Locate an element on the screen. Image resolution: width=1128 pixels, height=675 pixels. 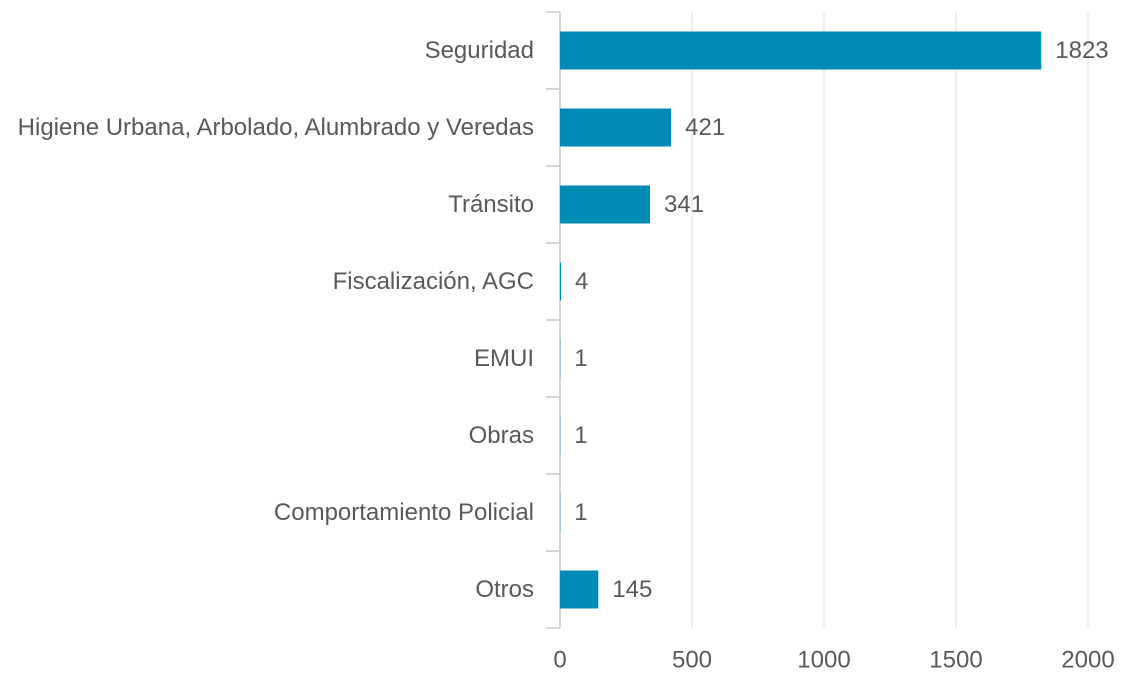
x-tick-label: 500 is located at coordinates (692, 659).